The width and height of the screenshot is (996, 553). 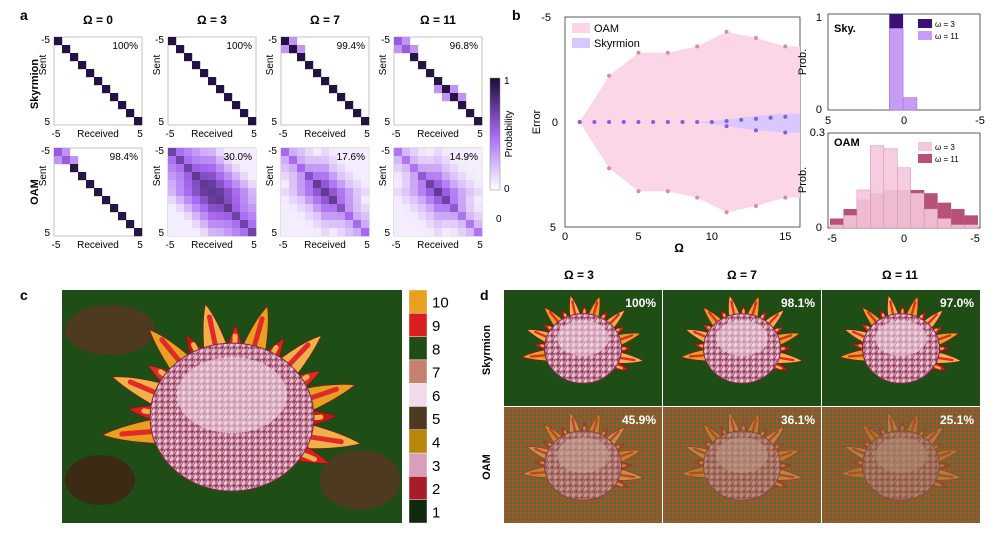 I want to click on oam-hist-x-tick: -5, so click(x=975, y=239).